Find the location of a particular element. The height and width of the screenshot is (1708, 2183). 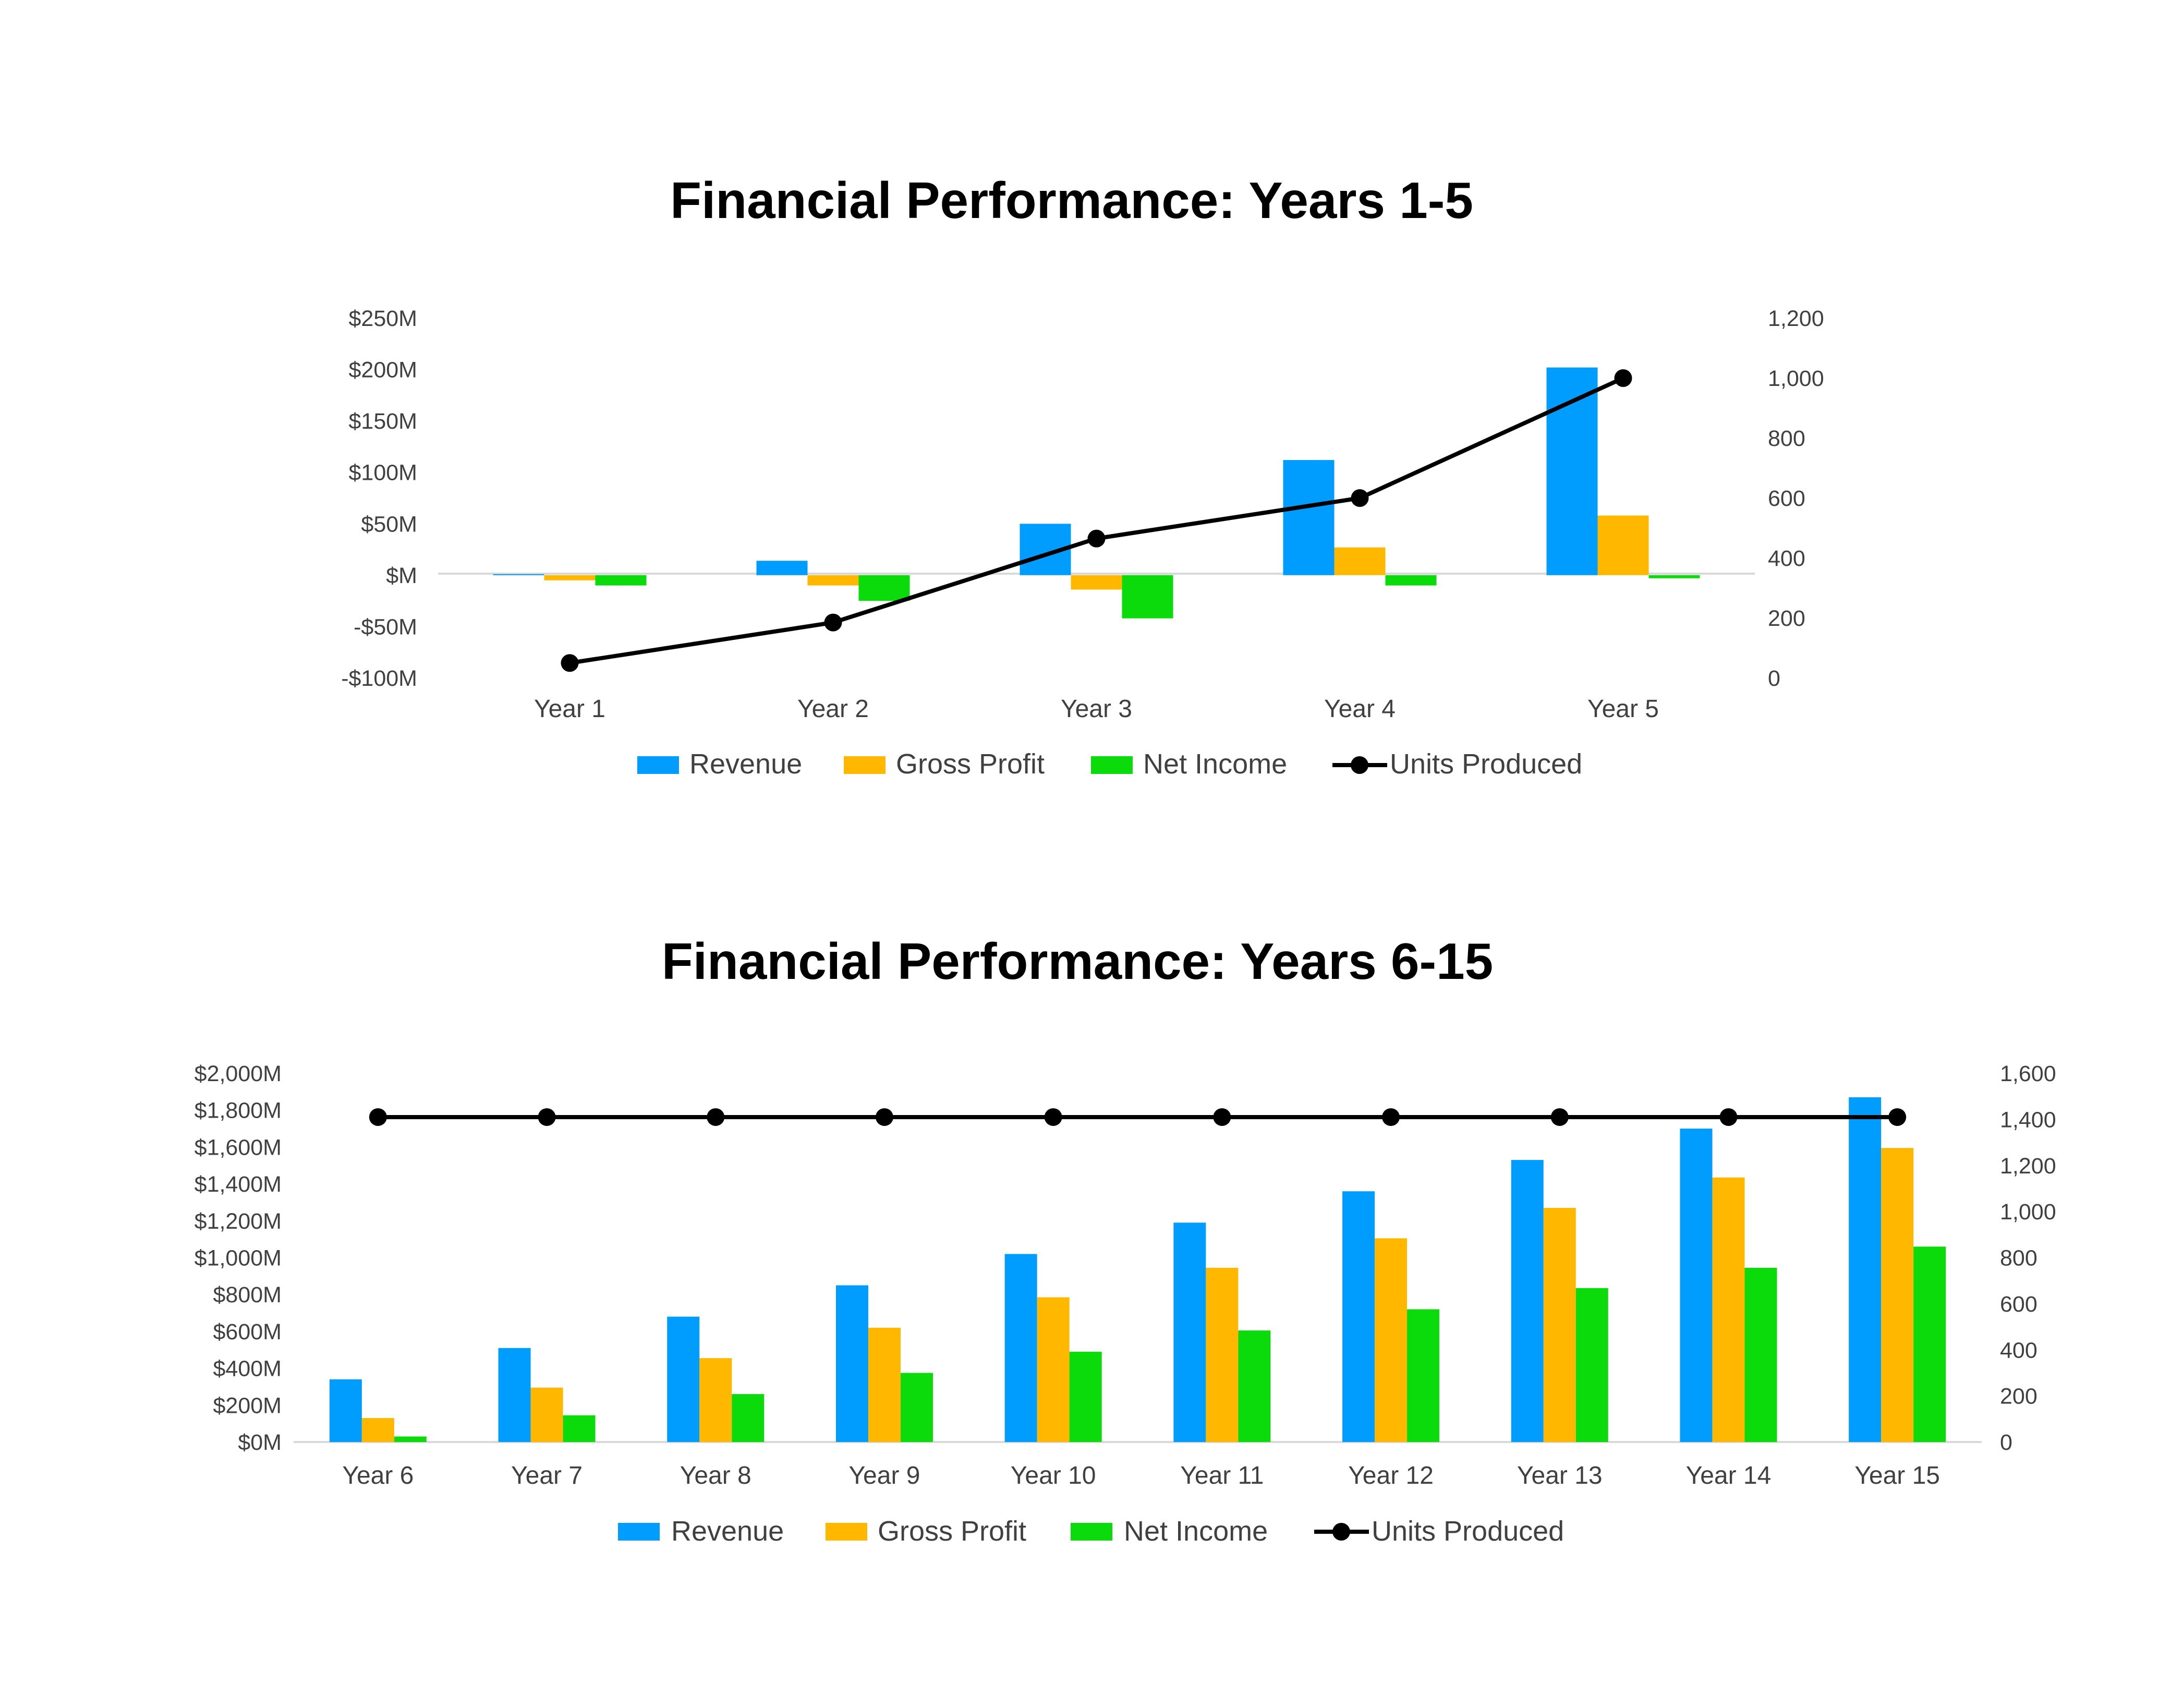

y2-tick-label: 1,000 is located at coordinates (2028, 1212).